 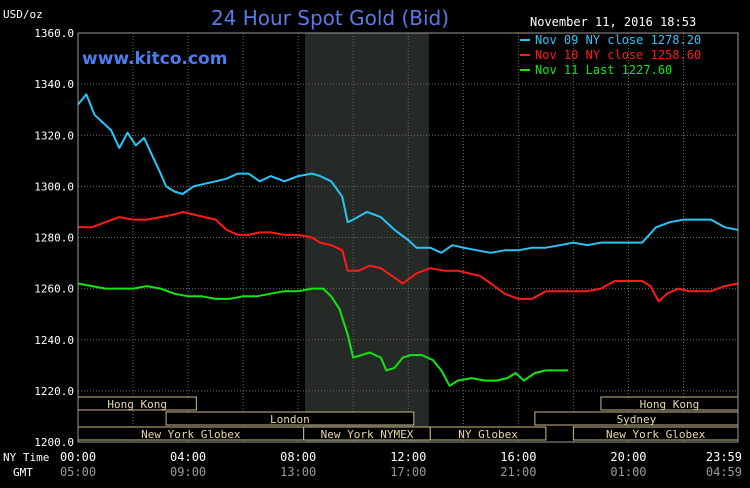 I want to click on x-tick-label-ny: 04:00, so click(x=188, y=457).